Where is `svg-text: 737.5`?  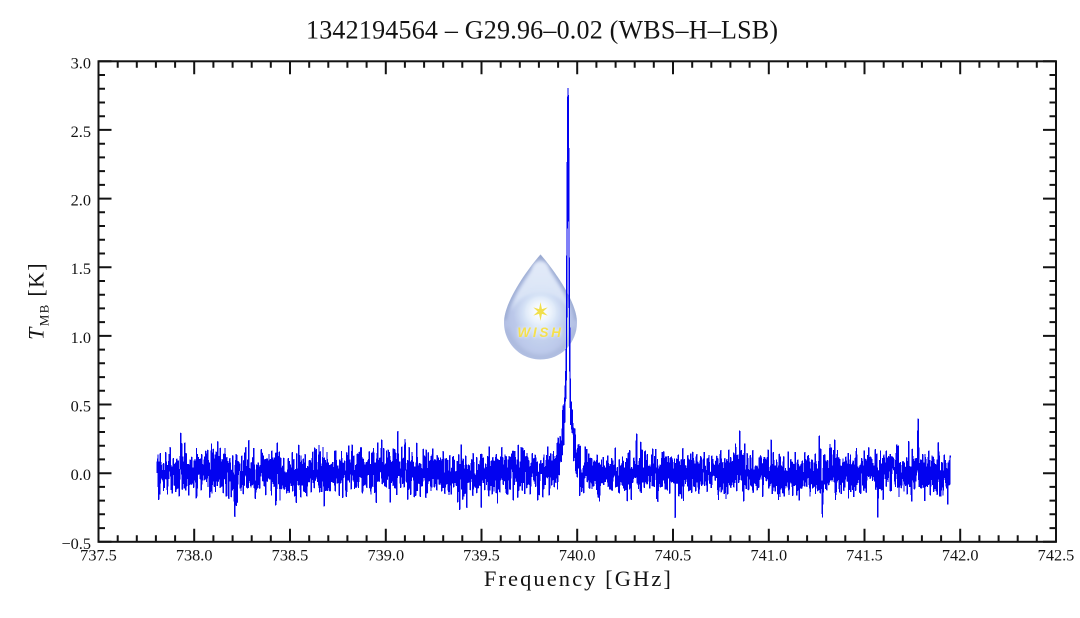
svg-text: 737.5 is located at coordinates (98, 555).